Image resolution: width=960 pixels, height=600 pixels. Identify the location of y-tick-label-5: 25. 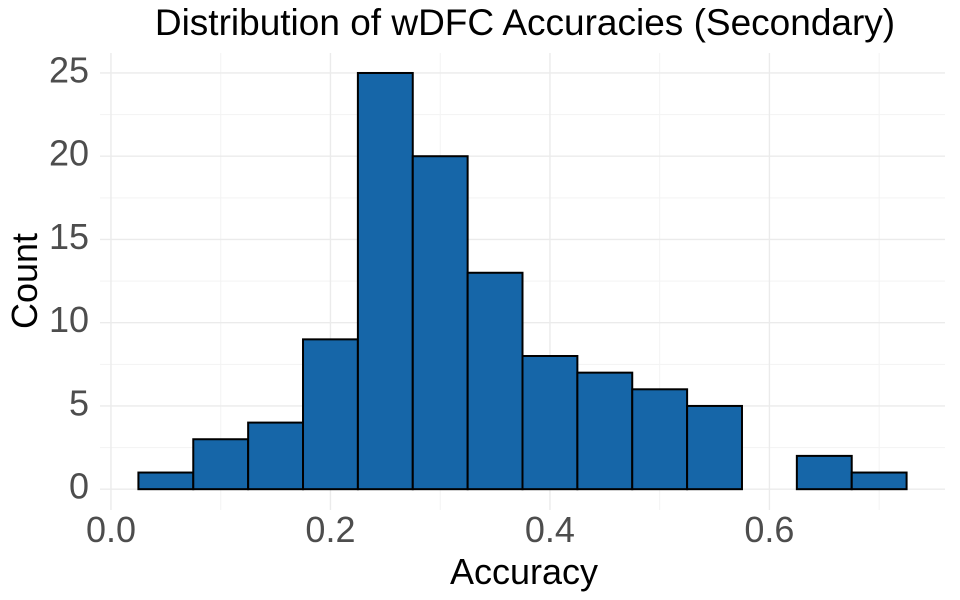
(69, 69).